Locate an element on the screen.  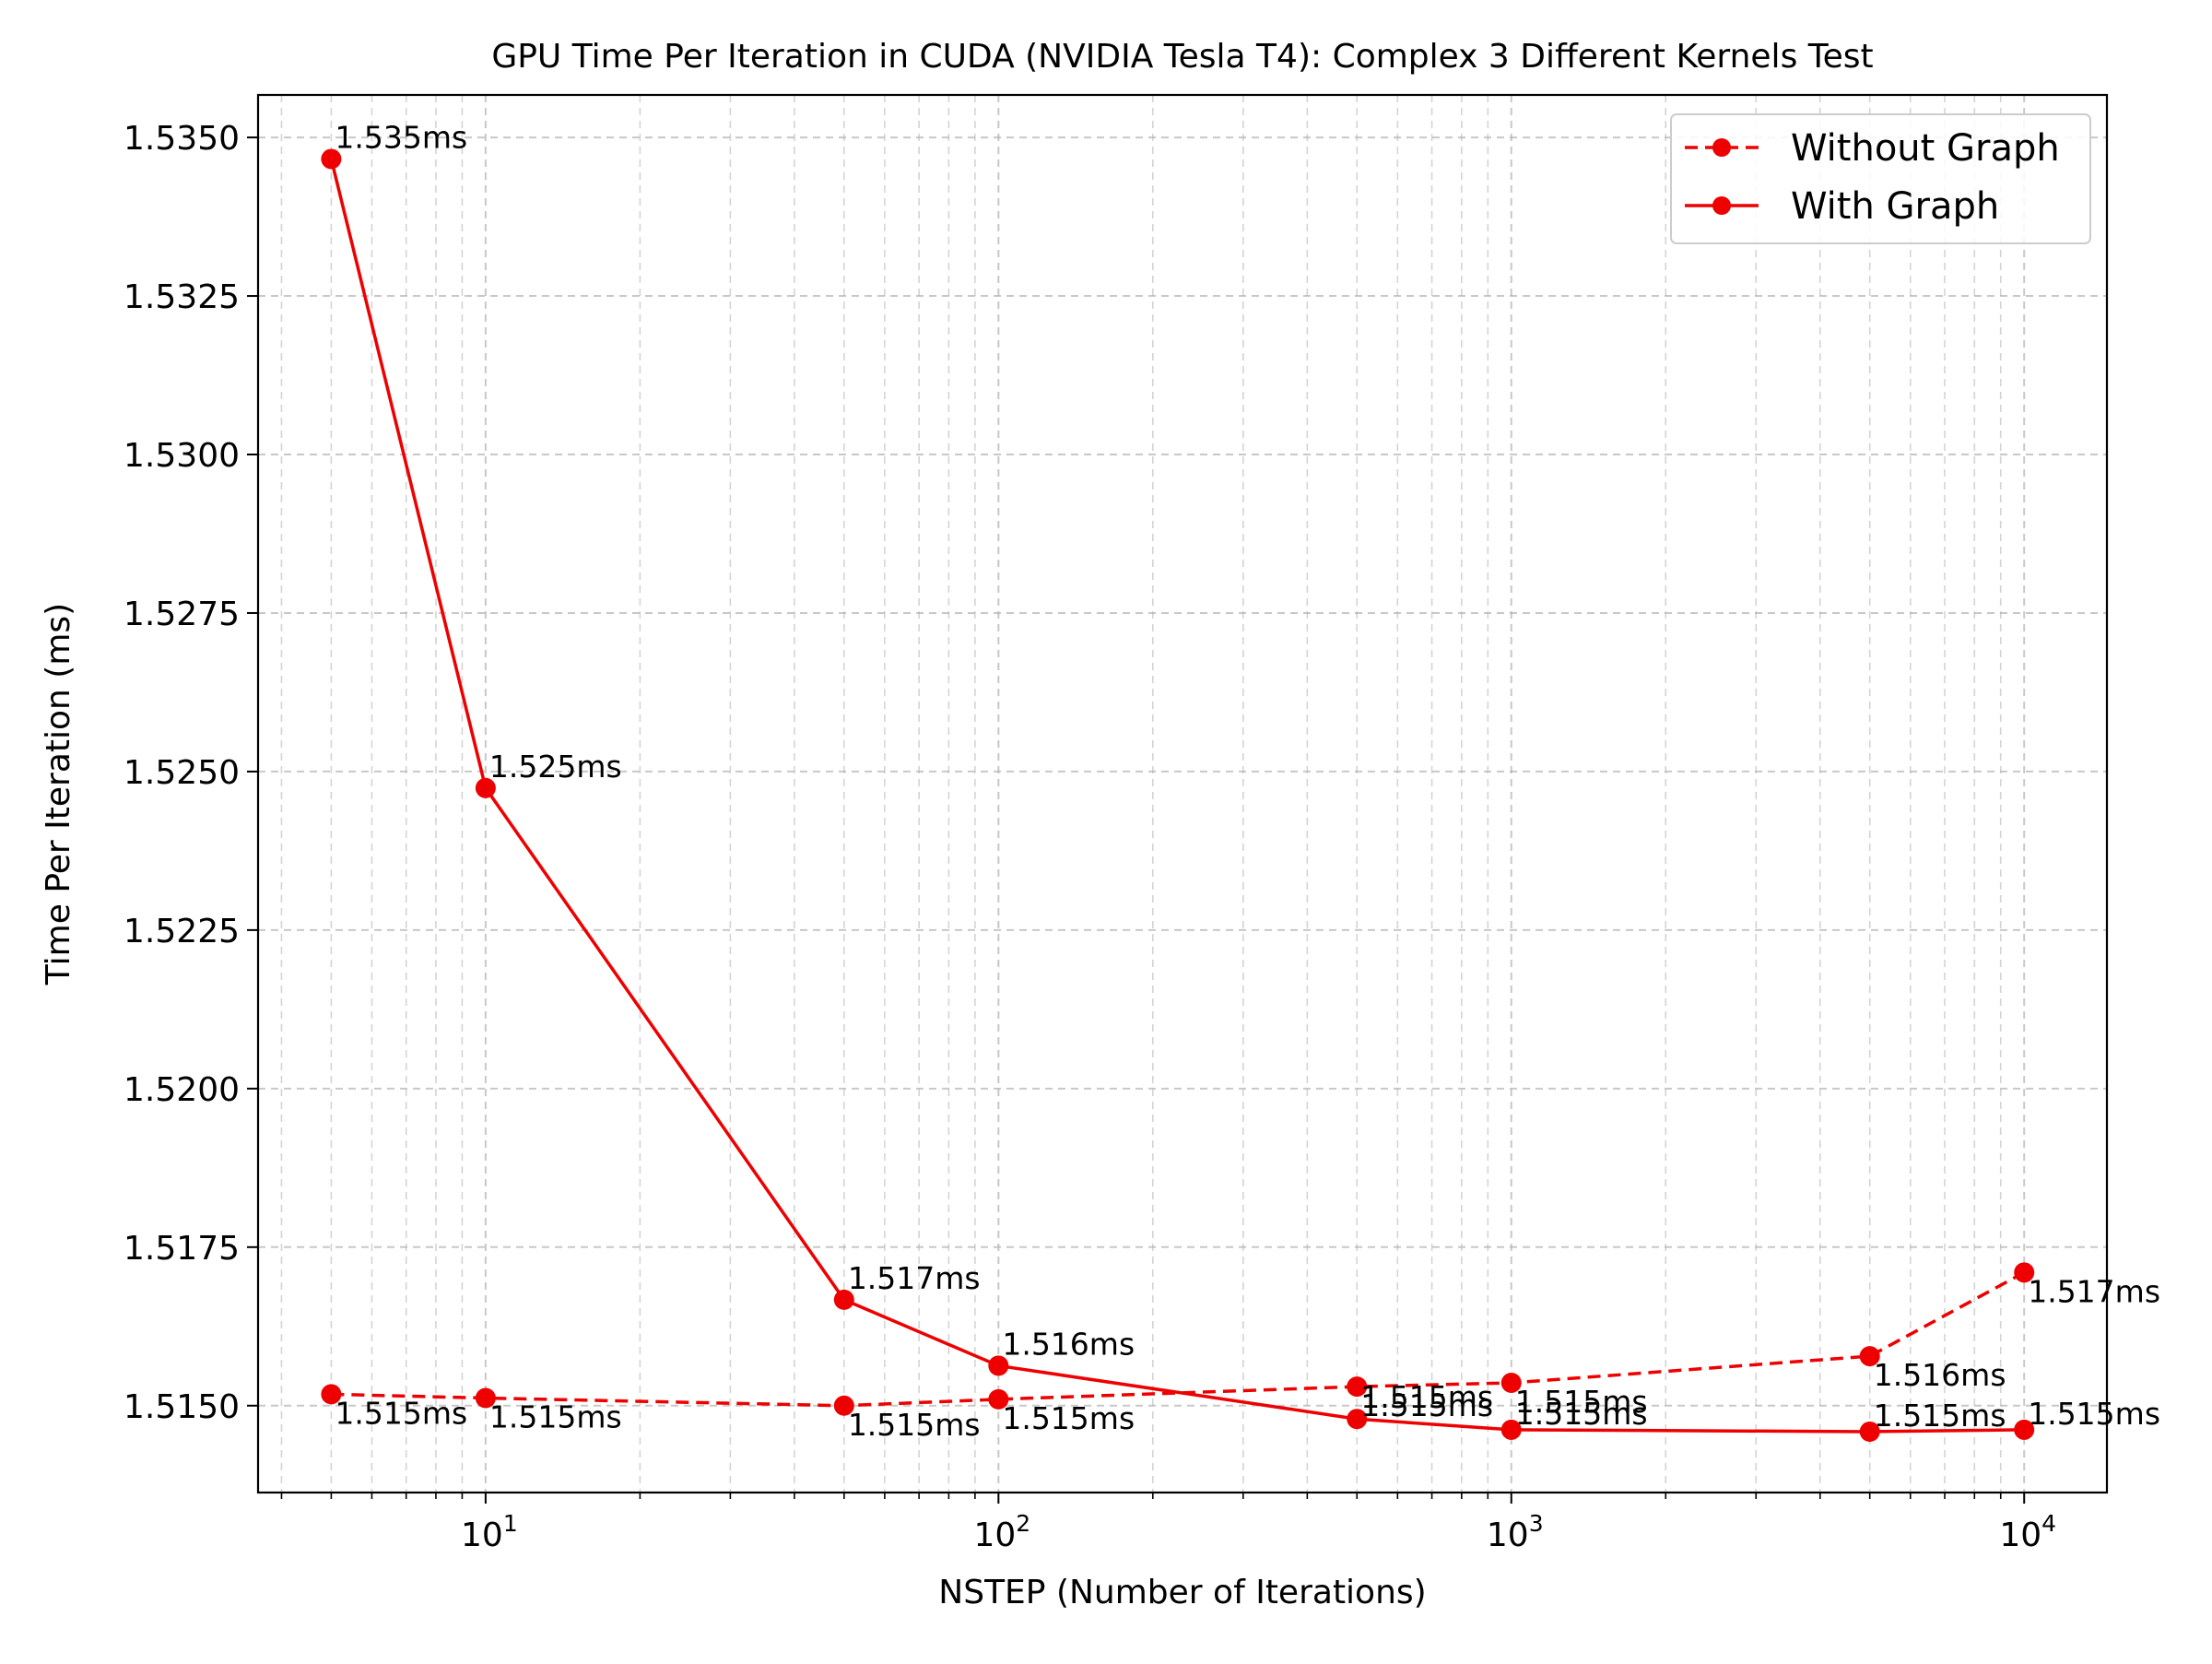
y-tick-label: 1.5150 is located at coordinates (182, 1407).